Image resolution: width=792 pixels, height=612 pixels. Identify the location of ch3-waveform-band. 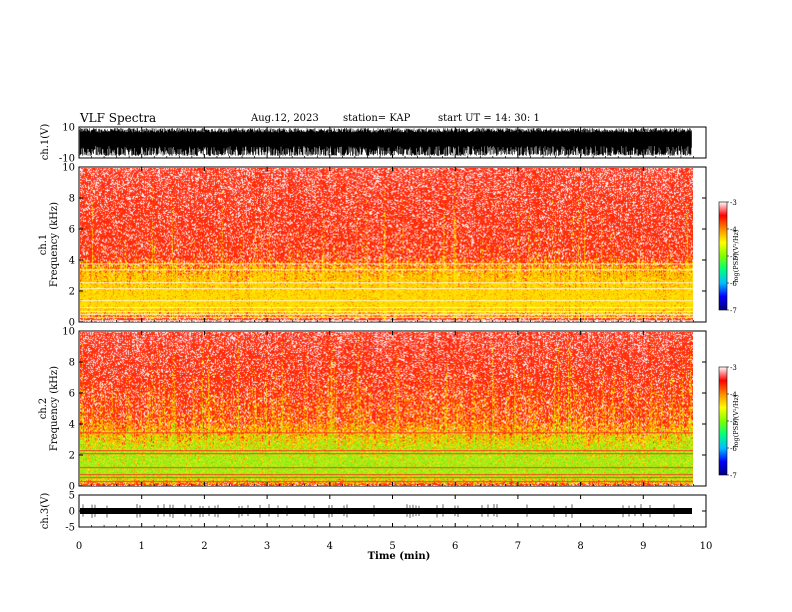
(386, 511).